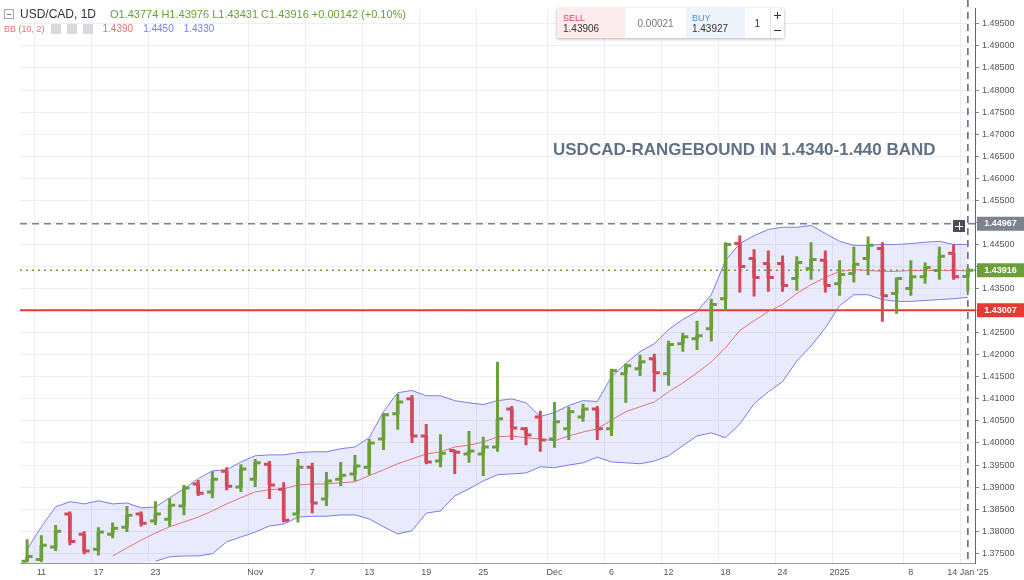  Describe the element at coordinates (118, 28) in the screenshot. I see `annotation: 1.4390` at that location.